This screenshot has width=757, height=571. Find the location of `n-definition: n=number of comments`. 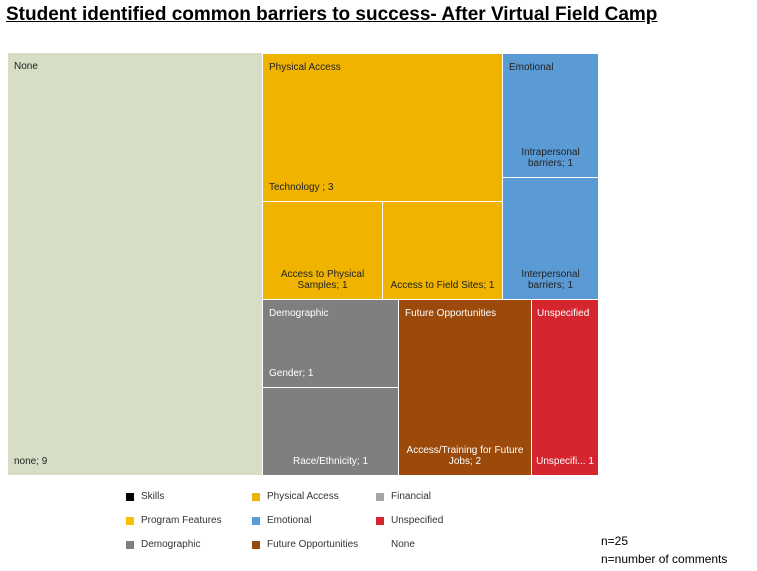

n-definition: n=number of comments is located at coordinates (664, 559).